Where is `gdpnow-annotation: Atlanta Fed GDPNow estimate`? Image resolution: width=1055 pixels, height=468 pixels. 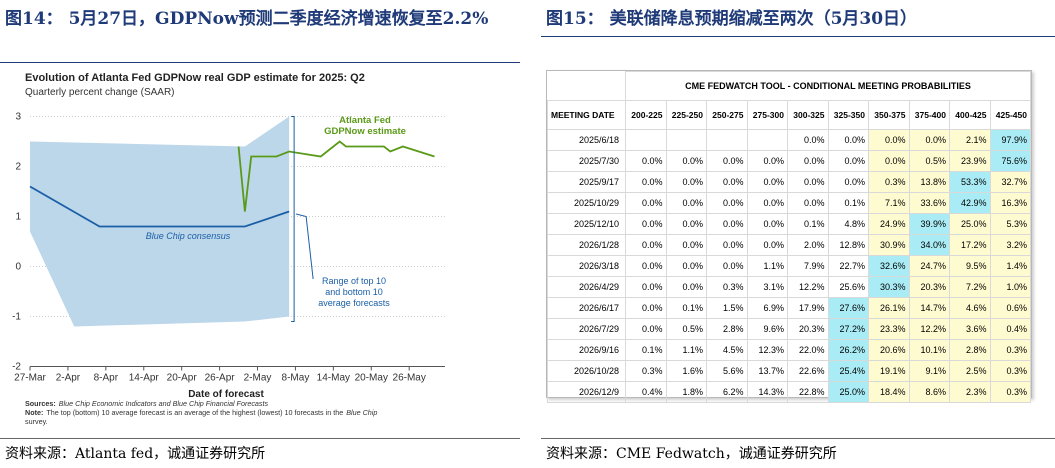
gdpnow-annotation: Atlanta Fed GDPNow estimate is located at coordinates (365, 126).